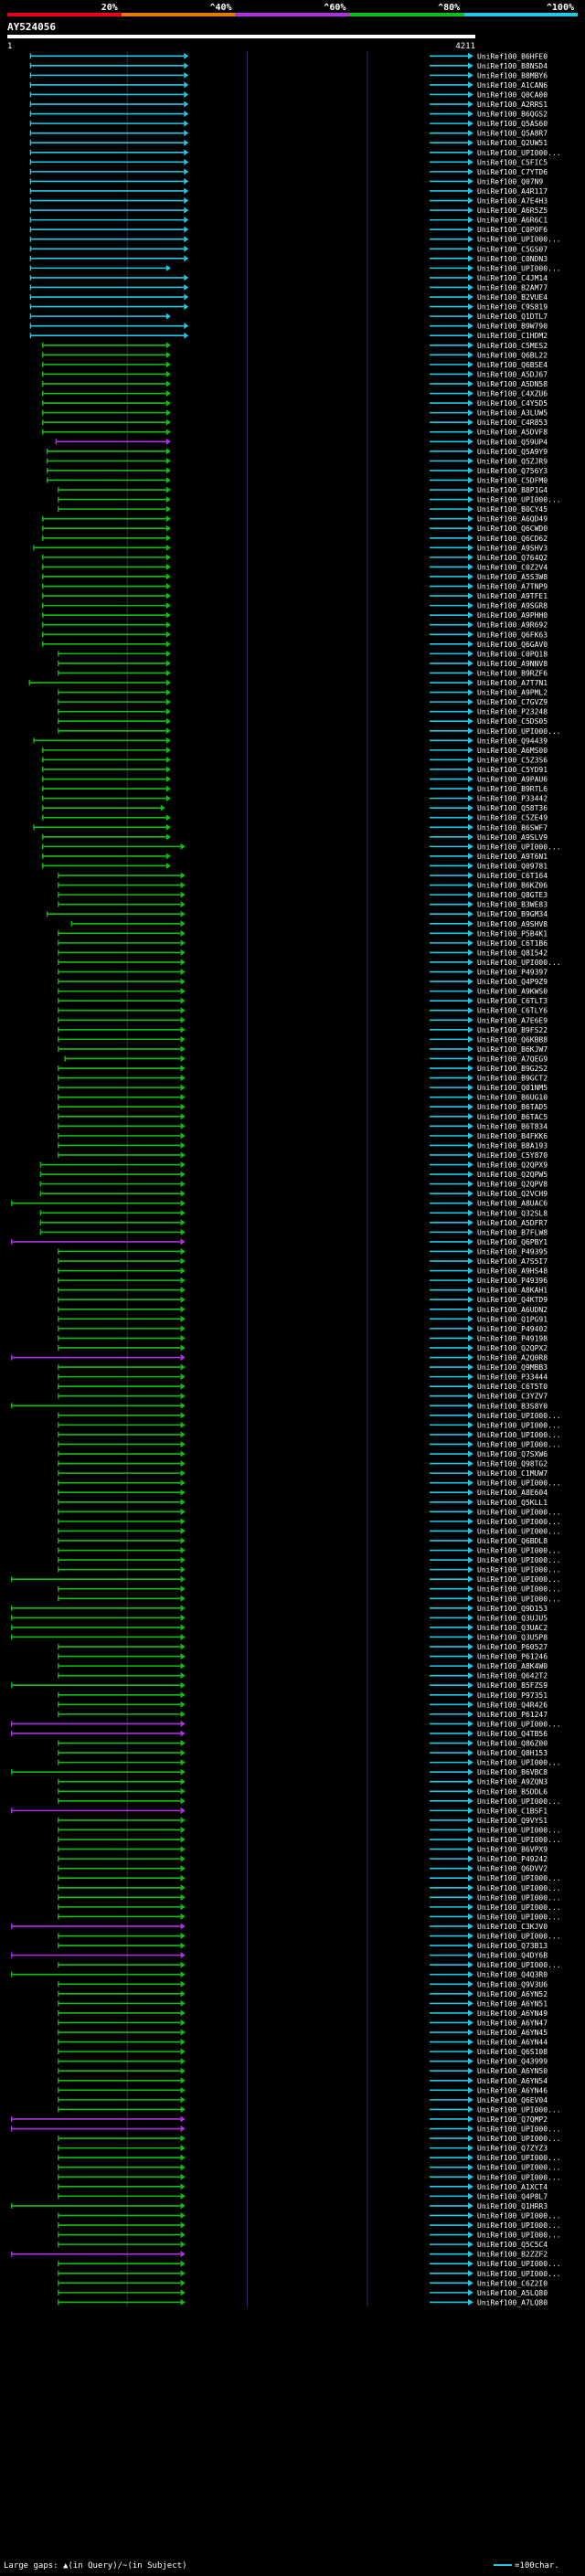 The image size is (585, 2576). Describe the element at coordinates (512, 1387) in the screenshot. I see `hit-label: UniRef100_C6T5T0` at that location.